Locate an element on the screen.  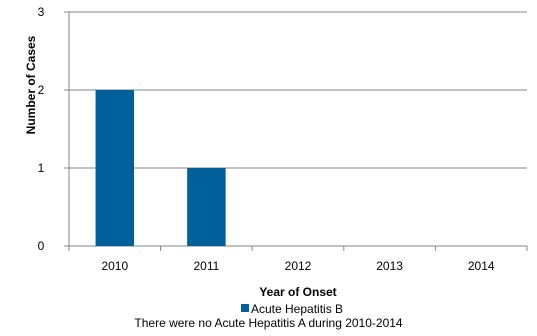
x-tick-labels: 2010 2011 2012 2013 2014 is located at coordinates (297, 266).